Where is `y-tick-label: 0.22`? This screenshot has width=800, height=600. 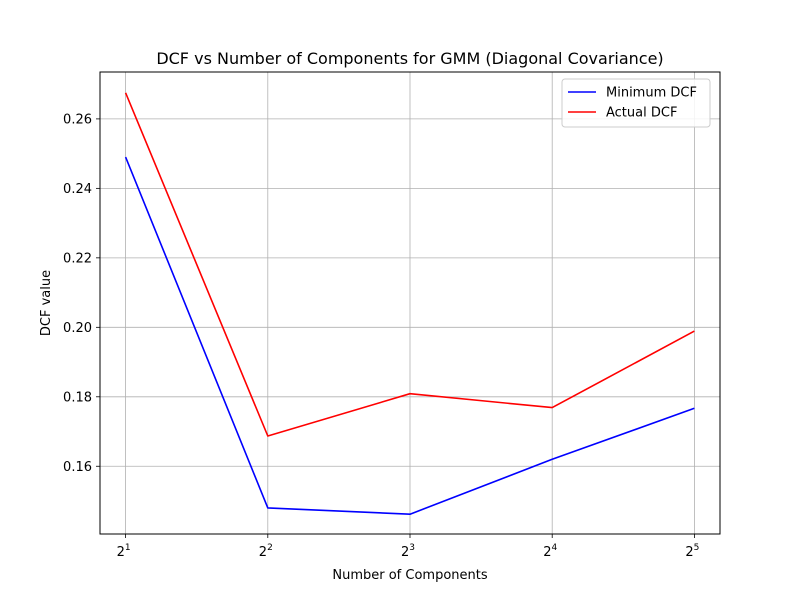 y-tick-label: 0.22 is located at coordinates (77, 258).